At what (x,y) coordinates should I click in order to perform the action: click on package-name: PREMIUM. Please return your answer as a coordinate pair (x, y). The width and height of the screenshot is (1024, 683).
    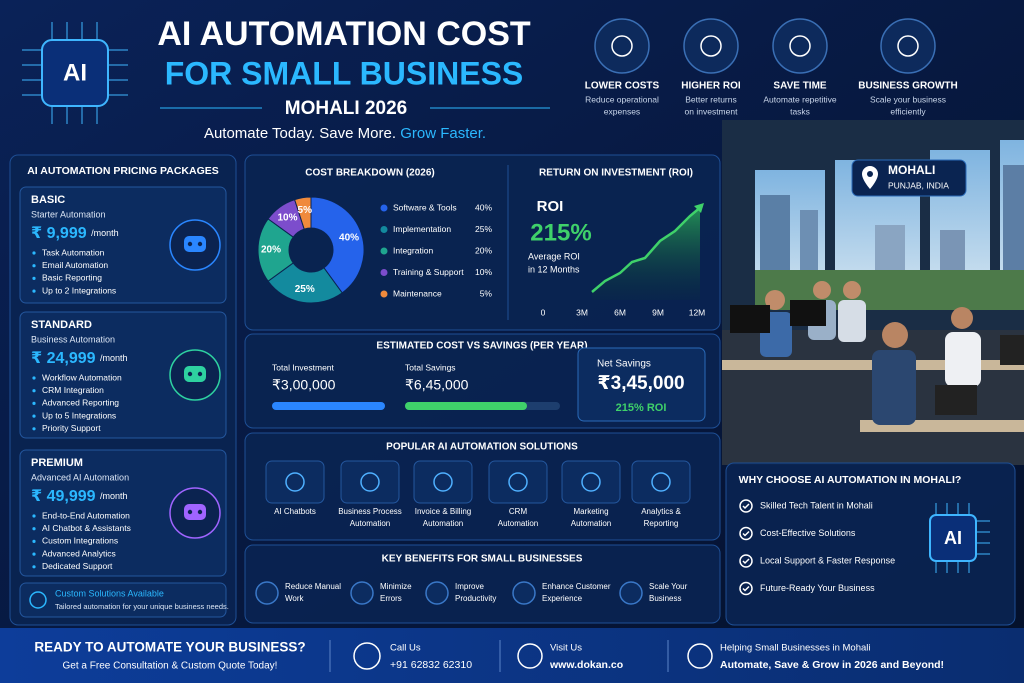
    Looking at the image, I should click on (57, 463).